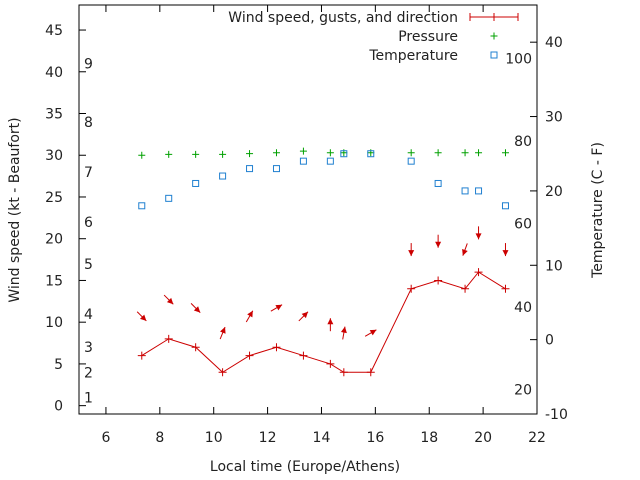 Image resolution: width=640 pixels, height=480 pixels. Describe the element at coordinates (268, 438) in the screenshot. I see `x-tick-label: 12` at that location.